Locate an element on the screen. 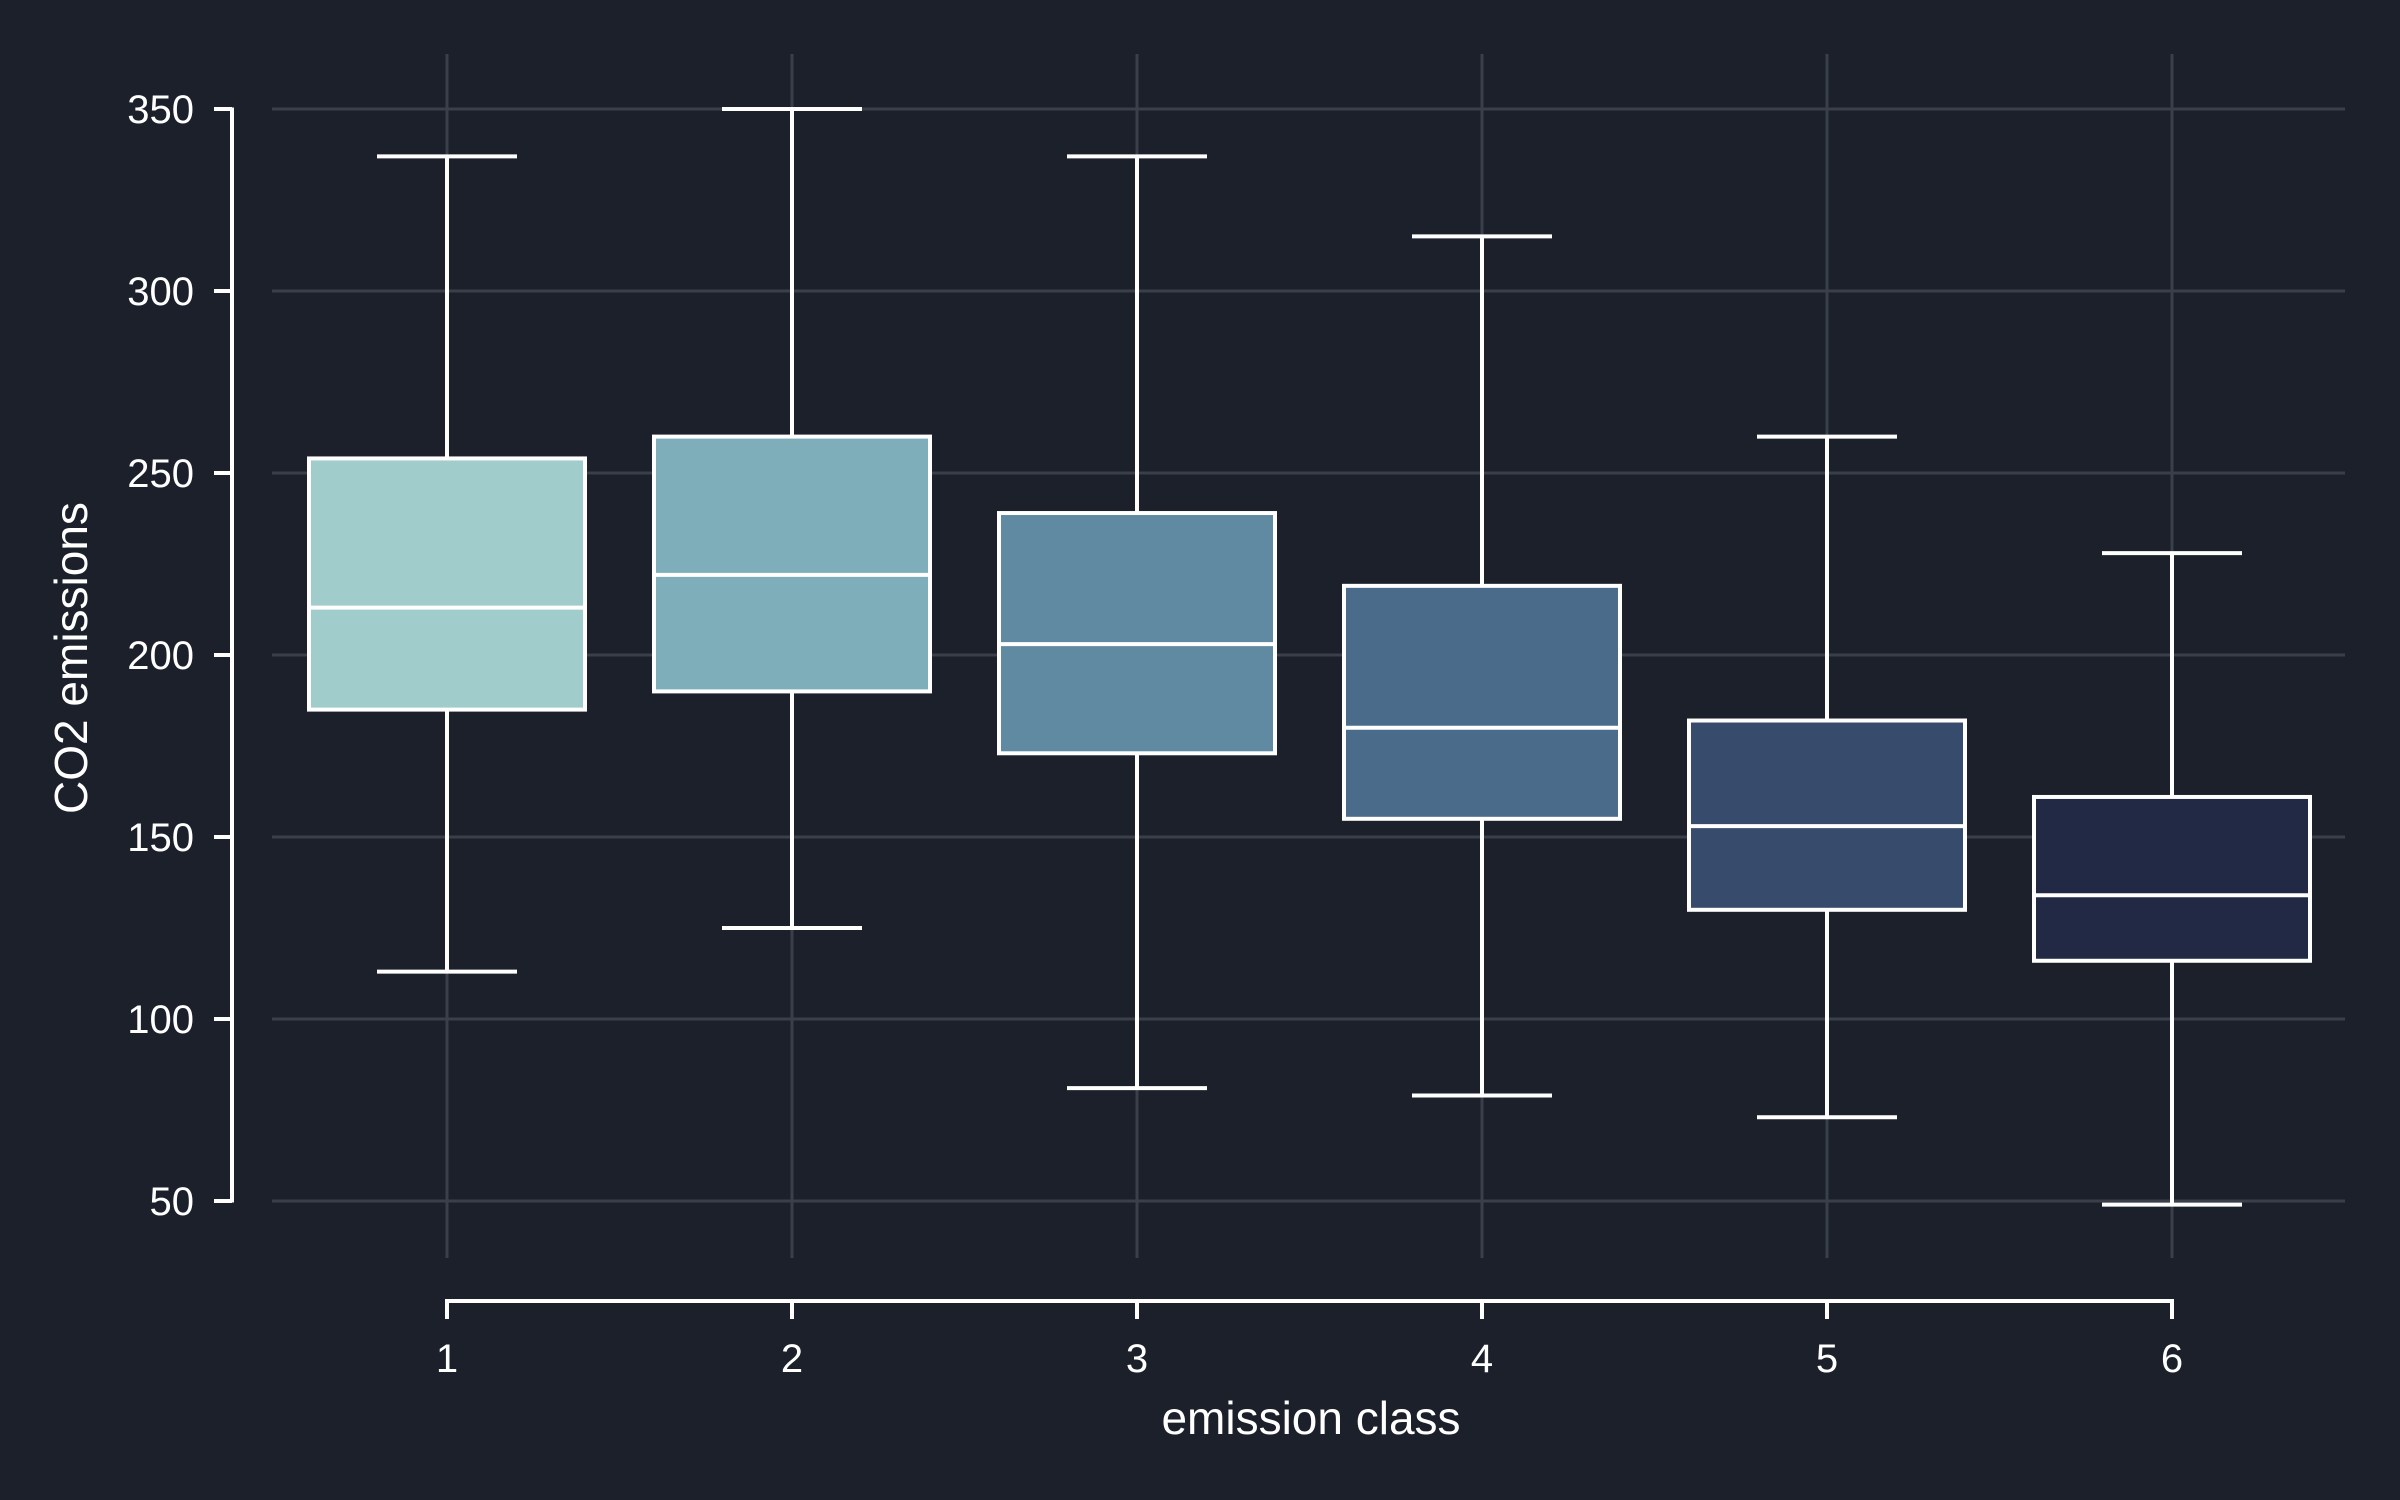 This screenshot has width=2400, height=1500. y-tick-label: 200 is located at coordinates (160, 656).